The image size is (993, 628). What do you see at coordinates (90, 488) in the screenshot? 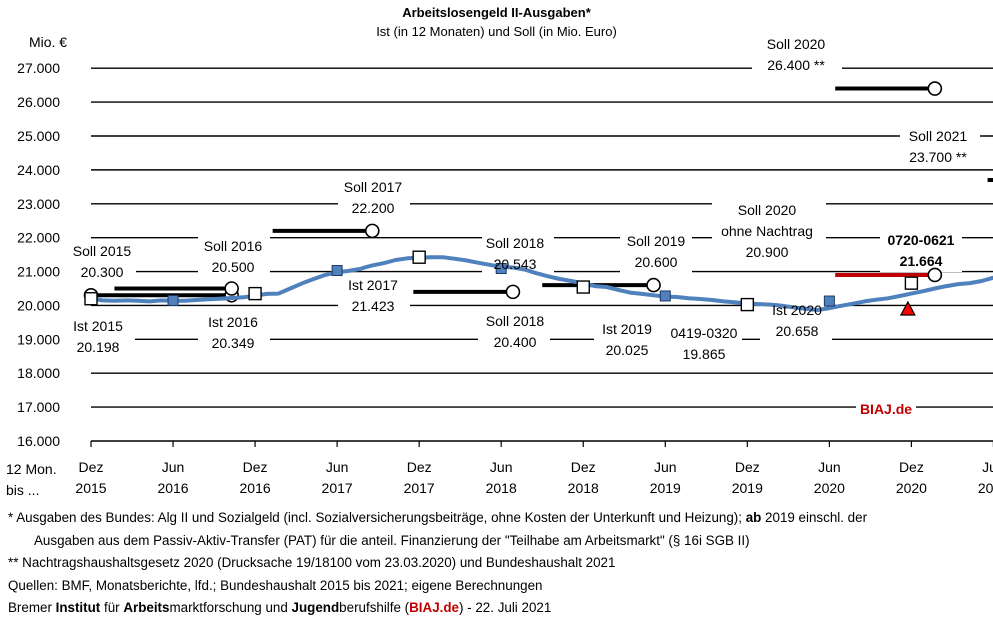
I see `x-tick-year: 2015` at bounding box center [90, 488].